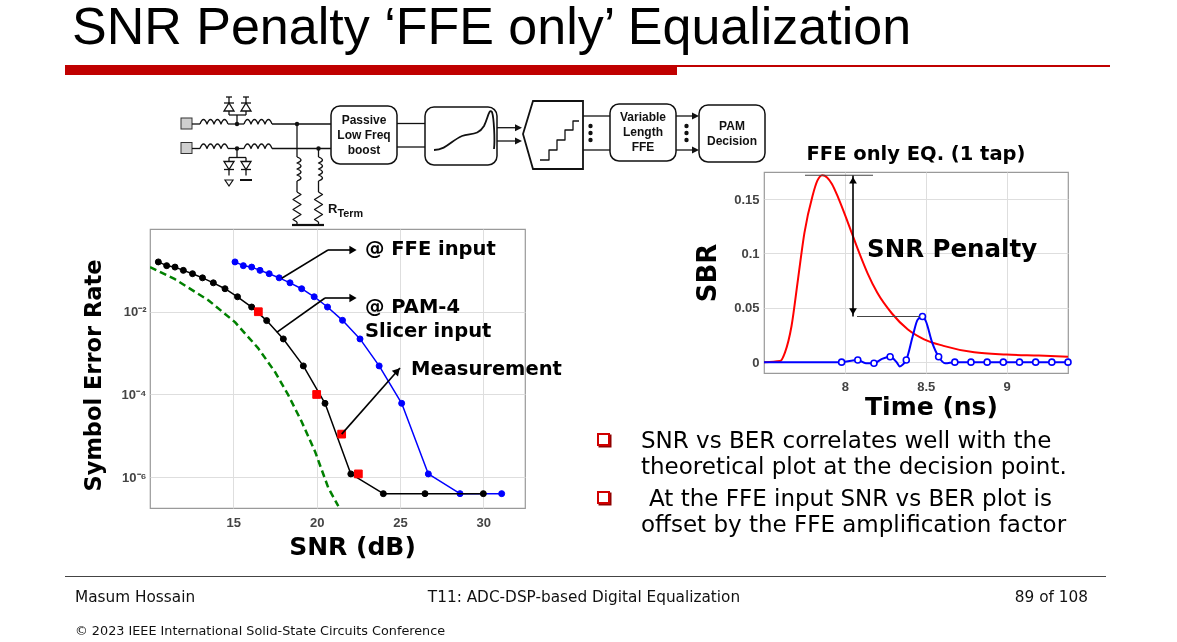 This screenshot has width=1177, height=642. What do you see at coordinates (707, 273) in the screenshot?
I see `y-axis-title: SBR` at bounding box center [707, 273].